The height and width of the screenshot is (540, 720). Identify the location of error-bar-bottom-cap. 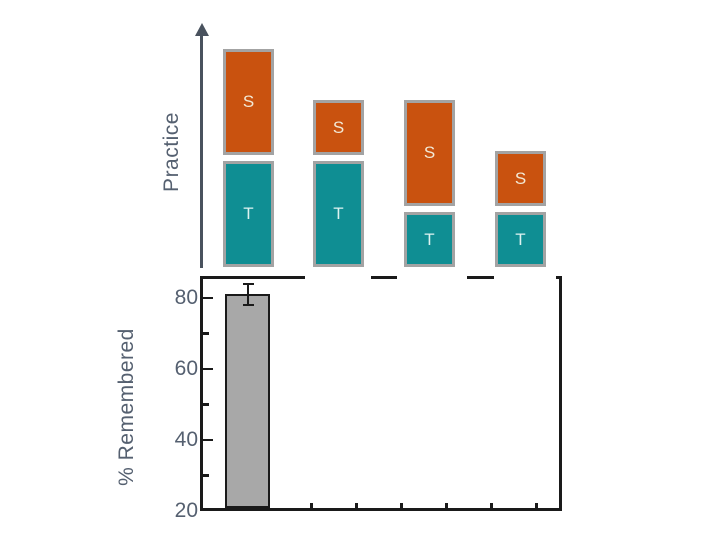
(248, 305).